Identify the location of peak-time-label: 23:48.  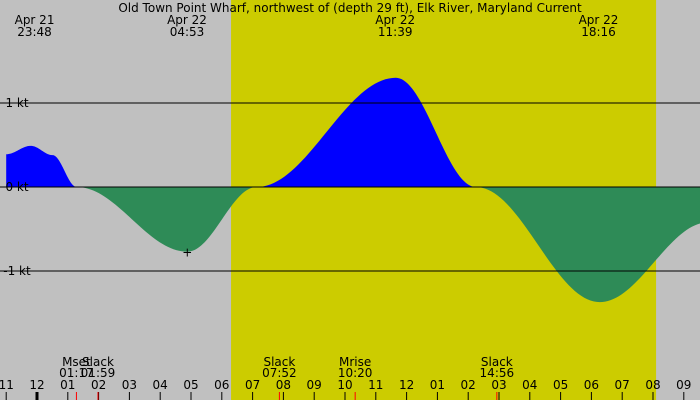
(34, 32).